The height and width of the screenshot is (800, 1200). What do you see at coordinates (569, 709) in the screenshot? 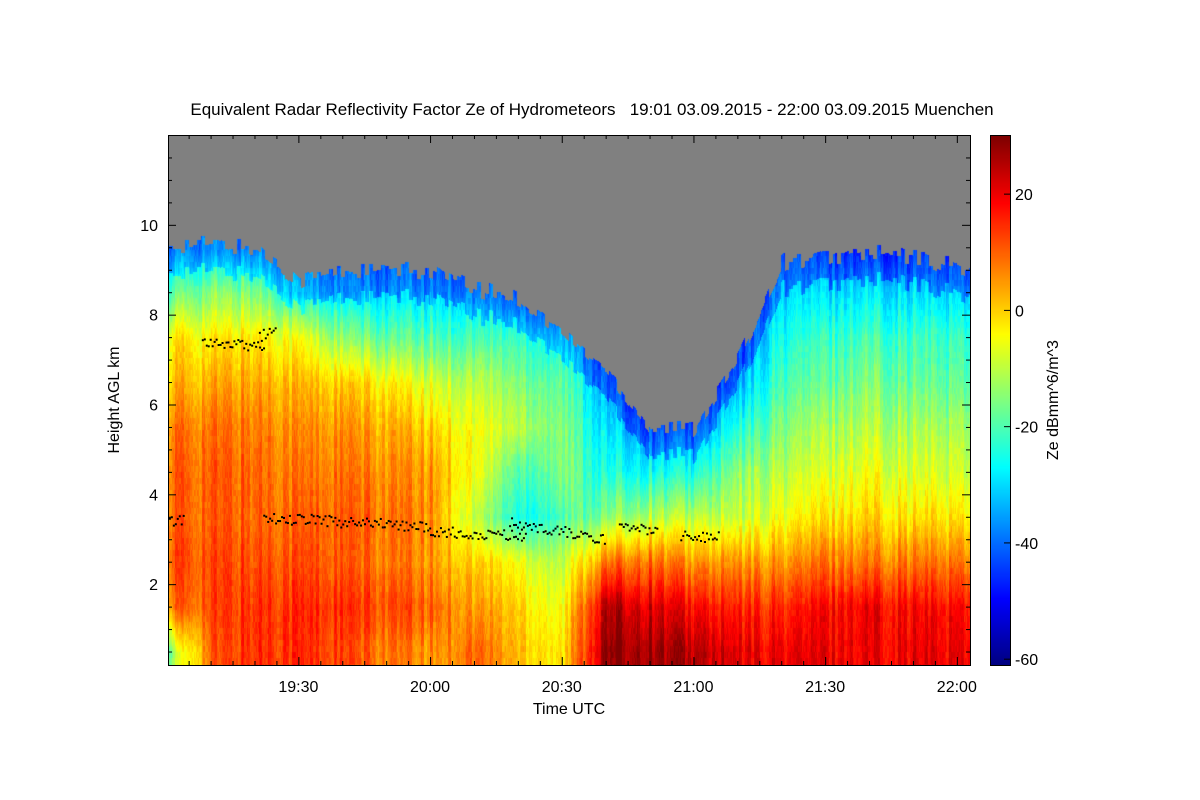
I see `x-axis-label: Time UTC` at bounding box center [569, 709].